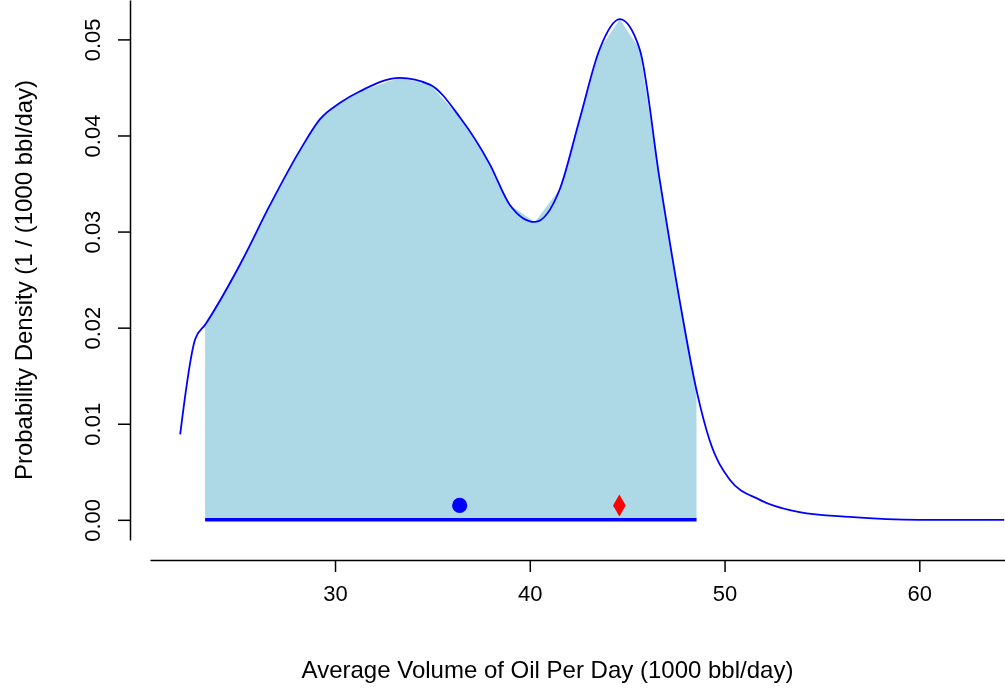  I want to click on y-tick-label: 0.01, so click(92, 424).